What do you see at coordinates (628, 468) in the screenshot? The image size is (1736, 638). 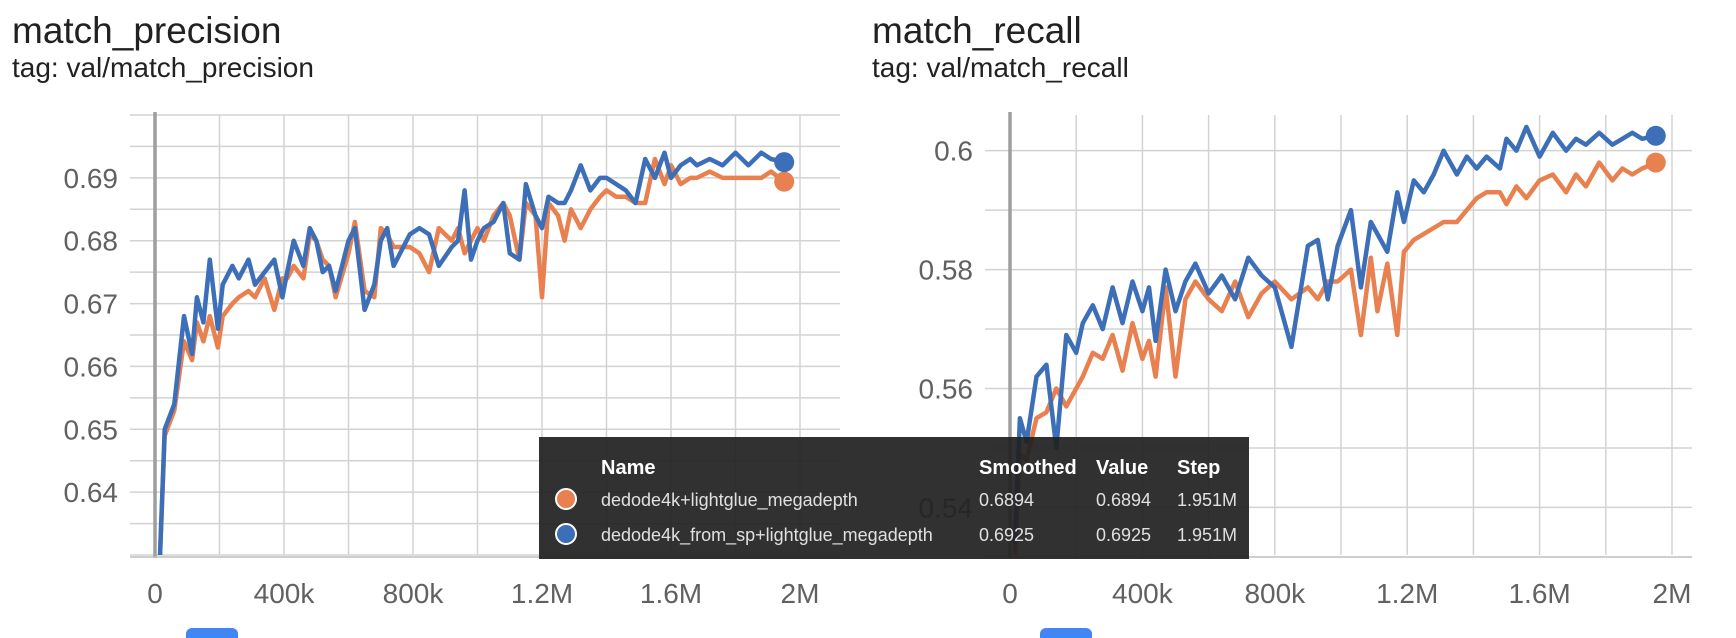 I see `tooltip-header-name: Name` at bounding box center [628, 468].